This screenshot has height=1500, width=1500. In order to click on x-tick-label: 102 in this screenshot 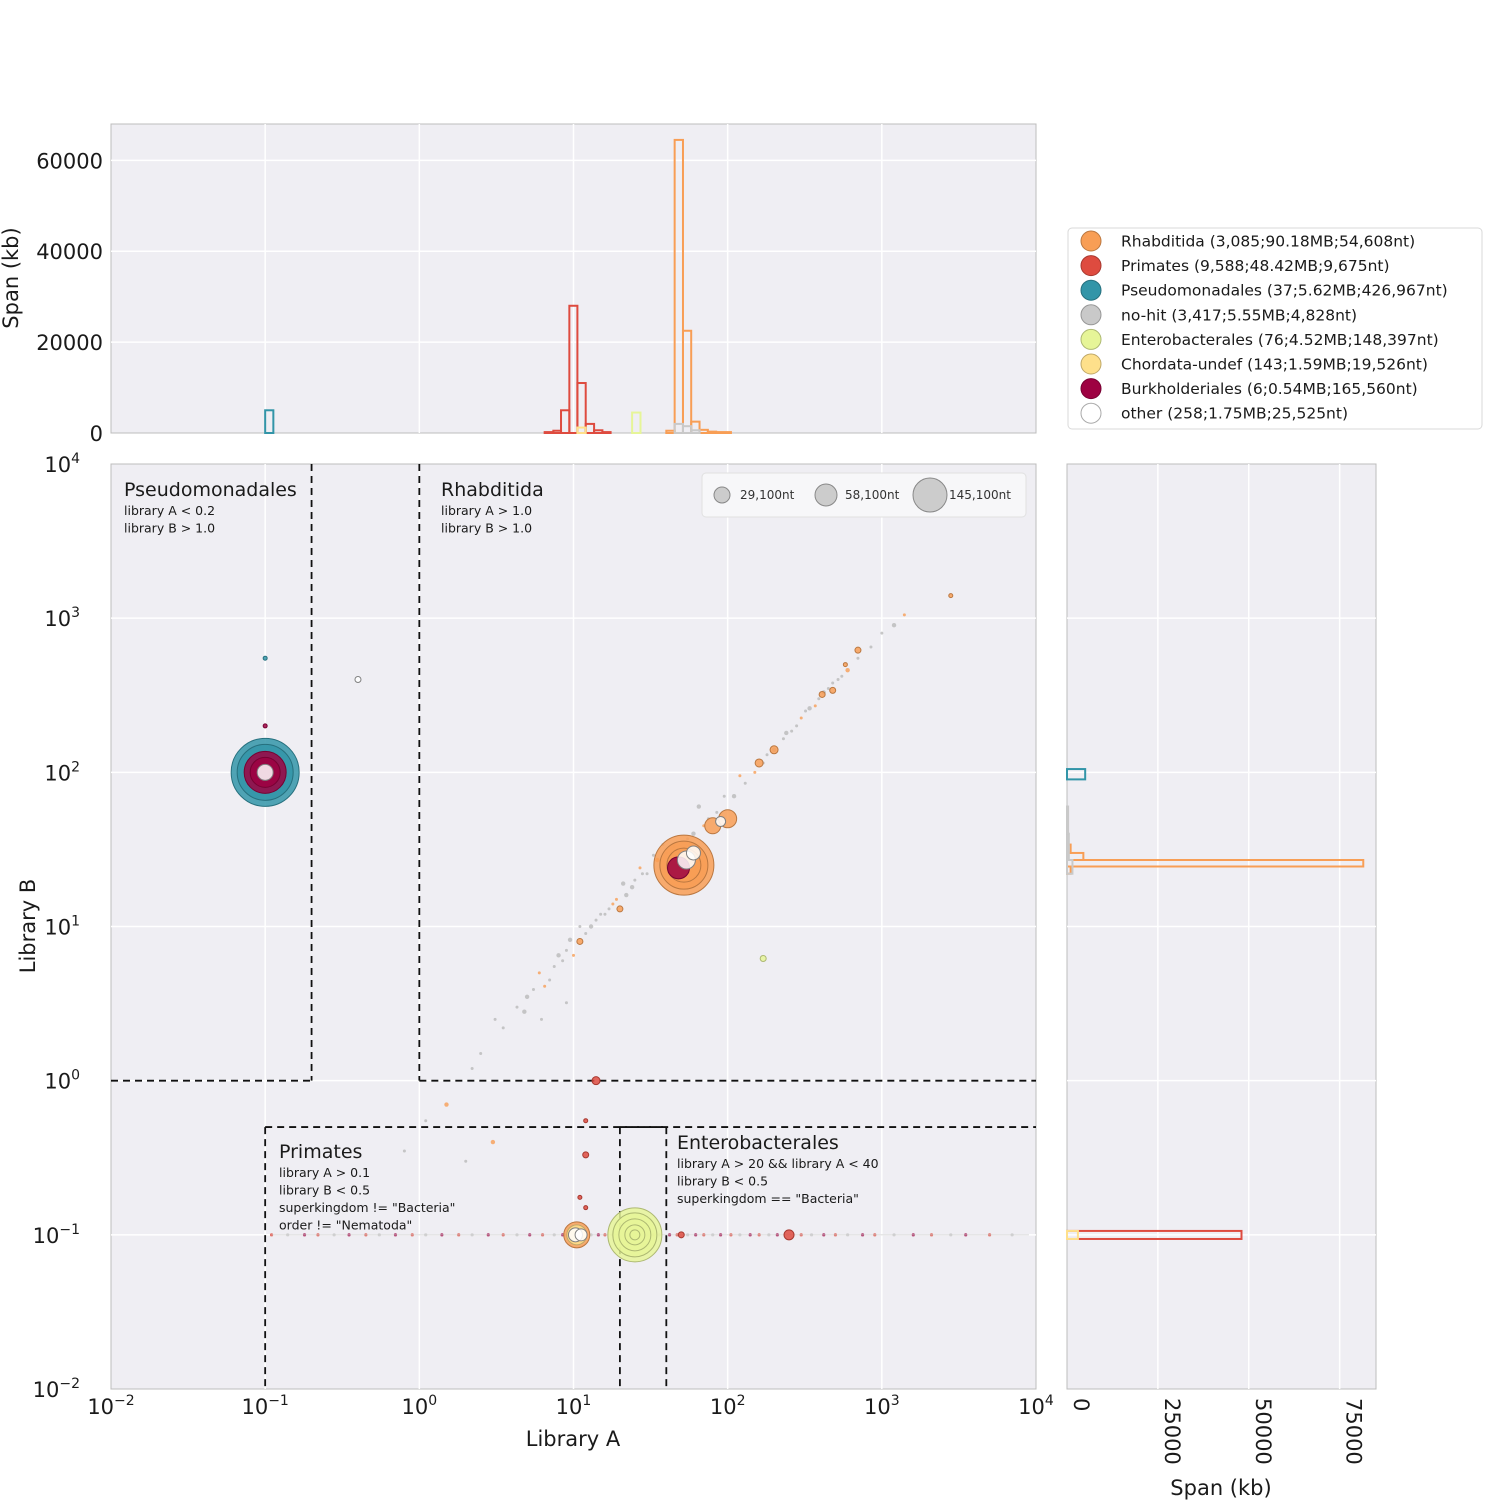, I will do `click(728, 1406)`.